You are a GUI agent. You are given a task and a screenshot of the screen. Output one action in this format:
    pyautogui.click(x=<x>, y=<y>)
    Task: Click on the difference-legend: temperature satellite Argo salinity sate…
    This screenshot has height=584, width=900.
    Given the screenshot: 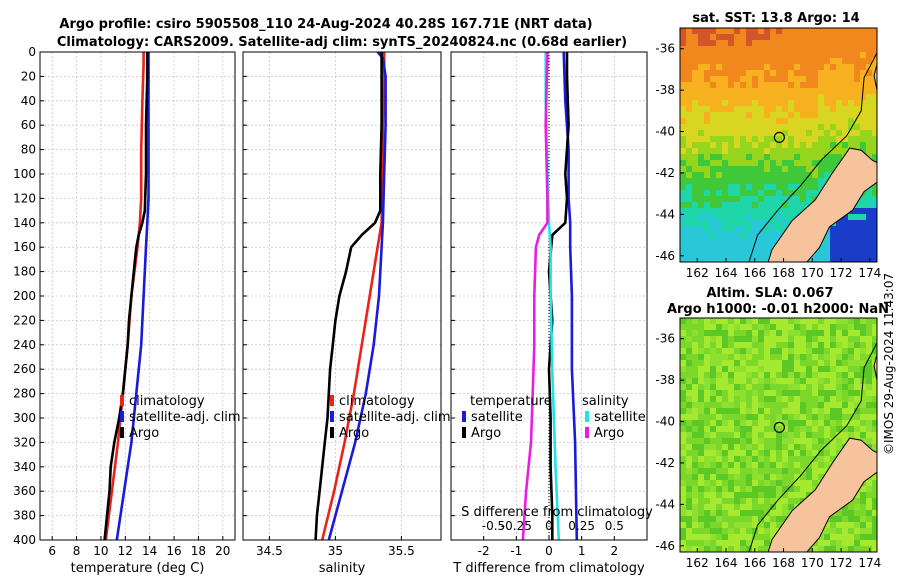 What is the action you would take?
    pyautogui.click(x=554, y=417)
    